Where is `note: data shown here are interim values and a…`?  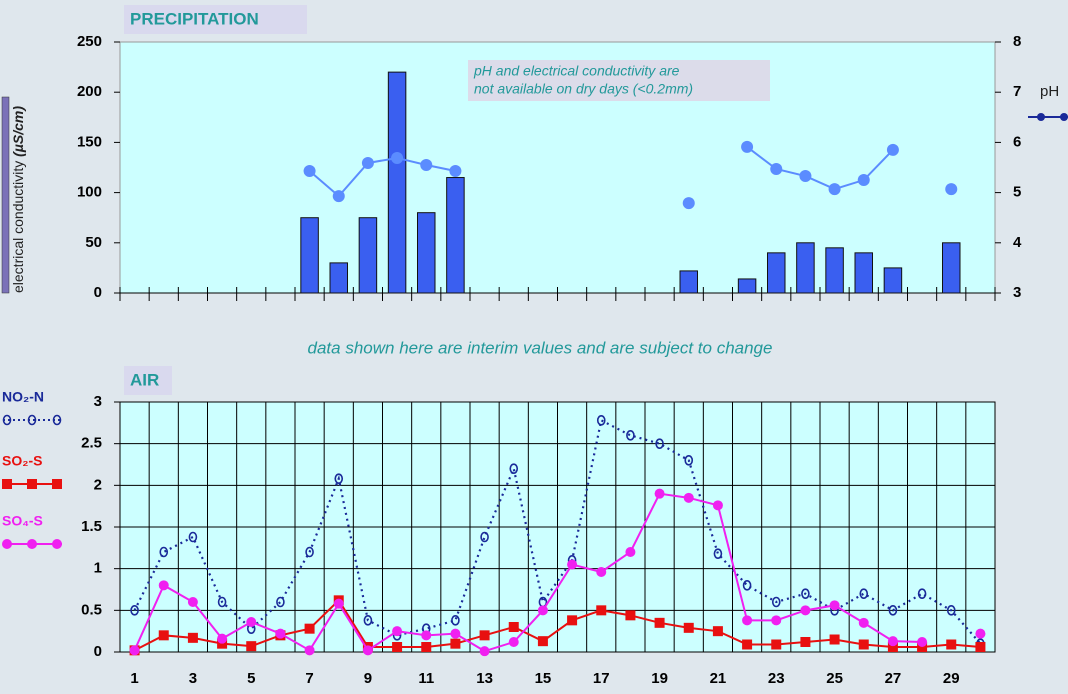 note: data shown here are interim values and a… is located at coordinates (540, 347).